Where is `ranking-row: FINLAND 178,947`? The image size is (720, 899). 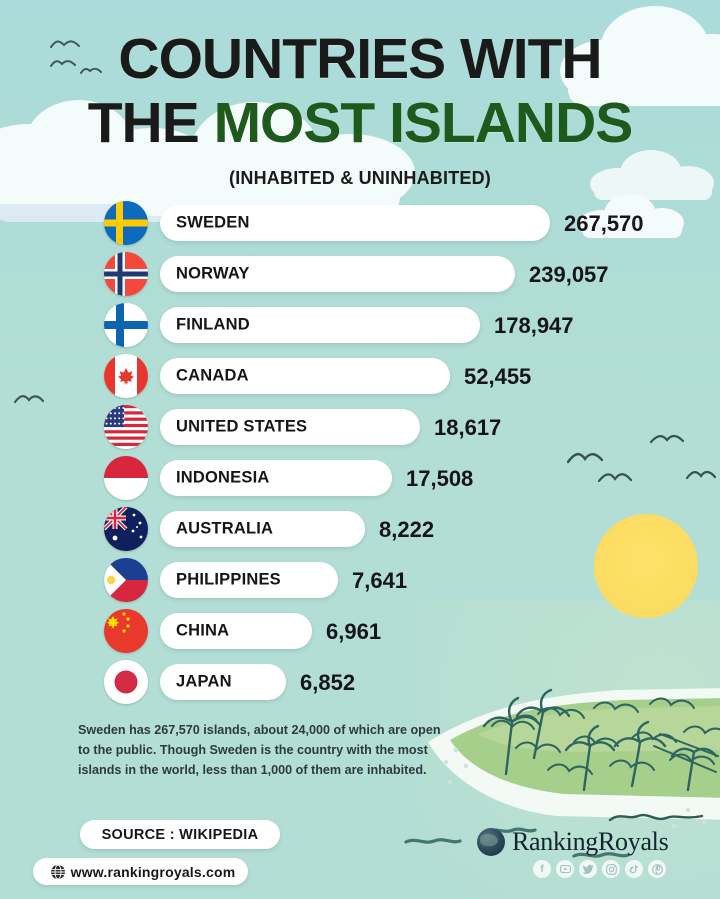 ranking-row: FINLAND 178,947 is located at coordinates (360, 325).